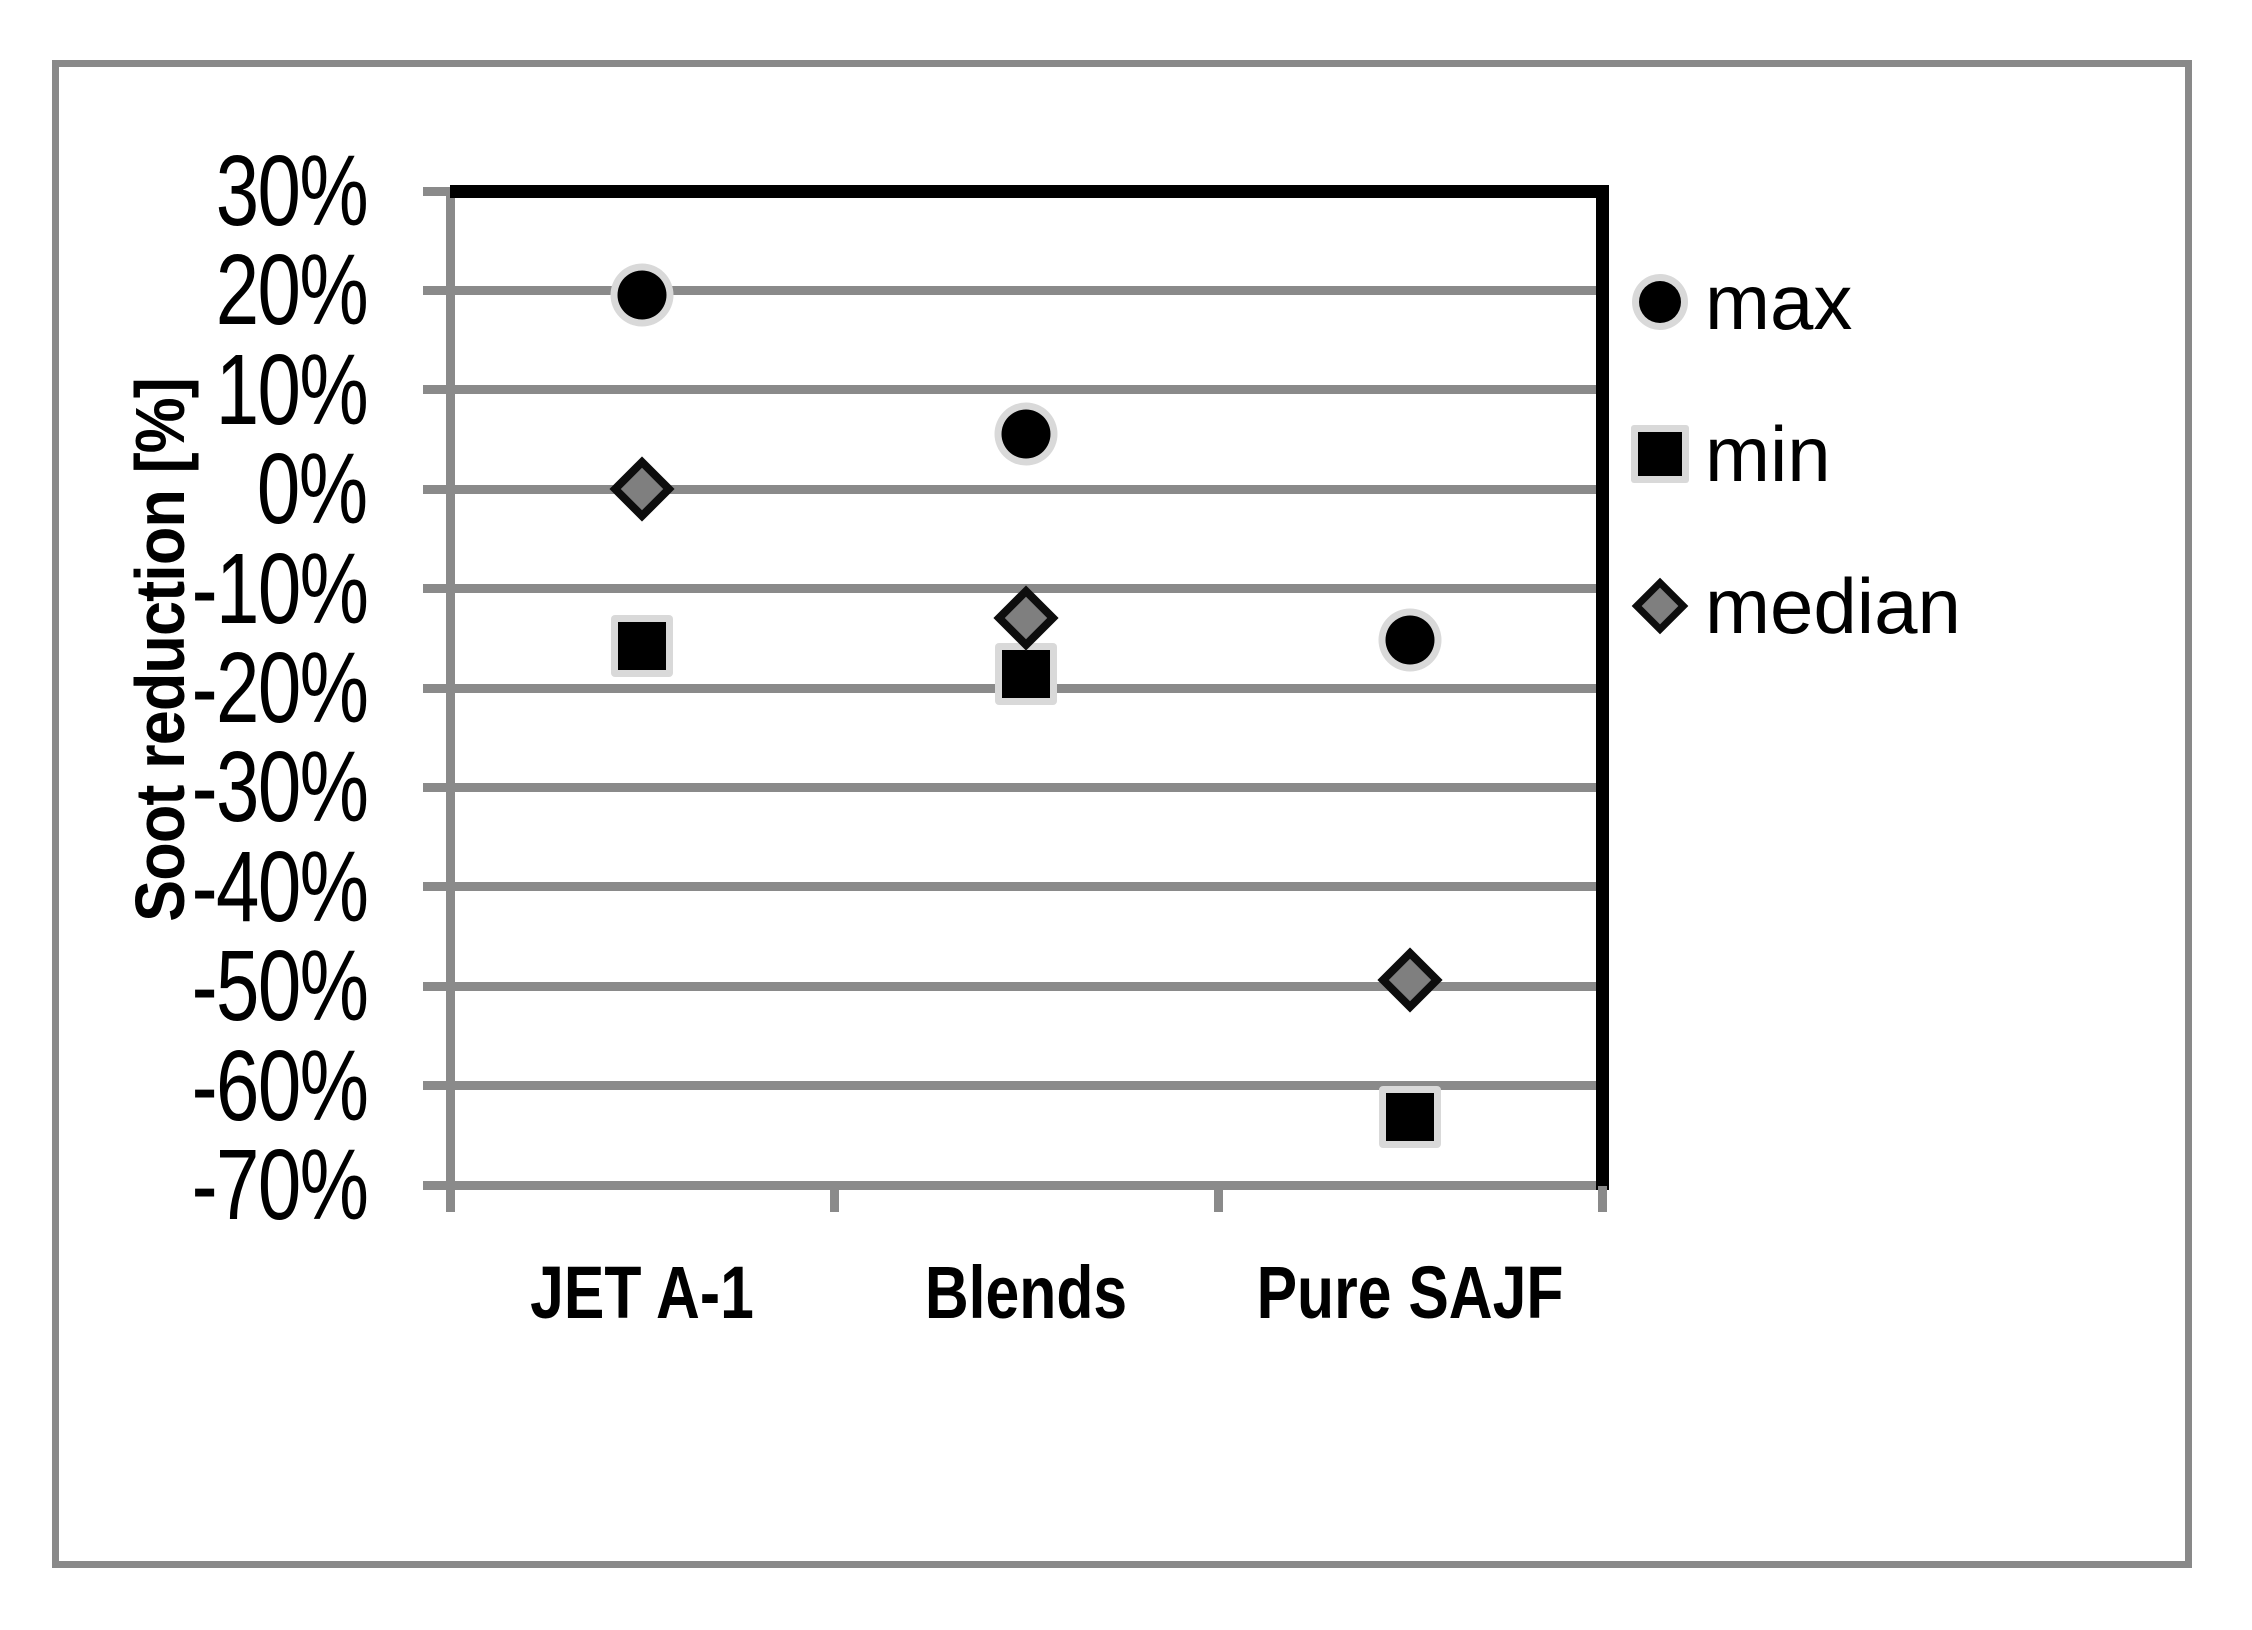 This screenshot has height=1630, width=2252. What do you see at coordinates (1660, 454) in the screenshot?
I see `legend-marker-square` at bounding box center [1660, 454].